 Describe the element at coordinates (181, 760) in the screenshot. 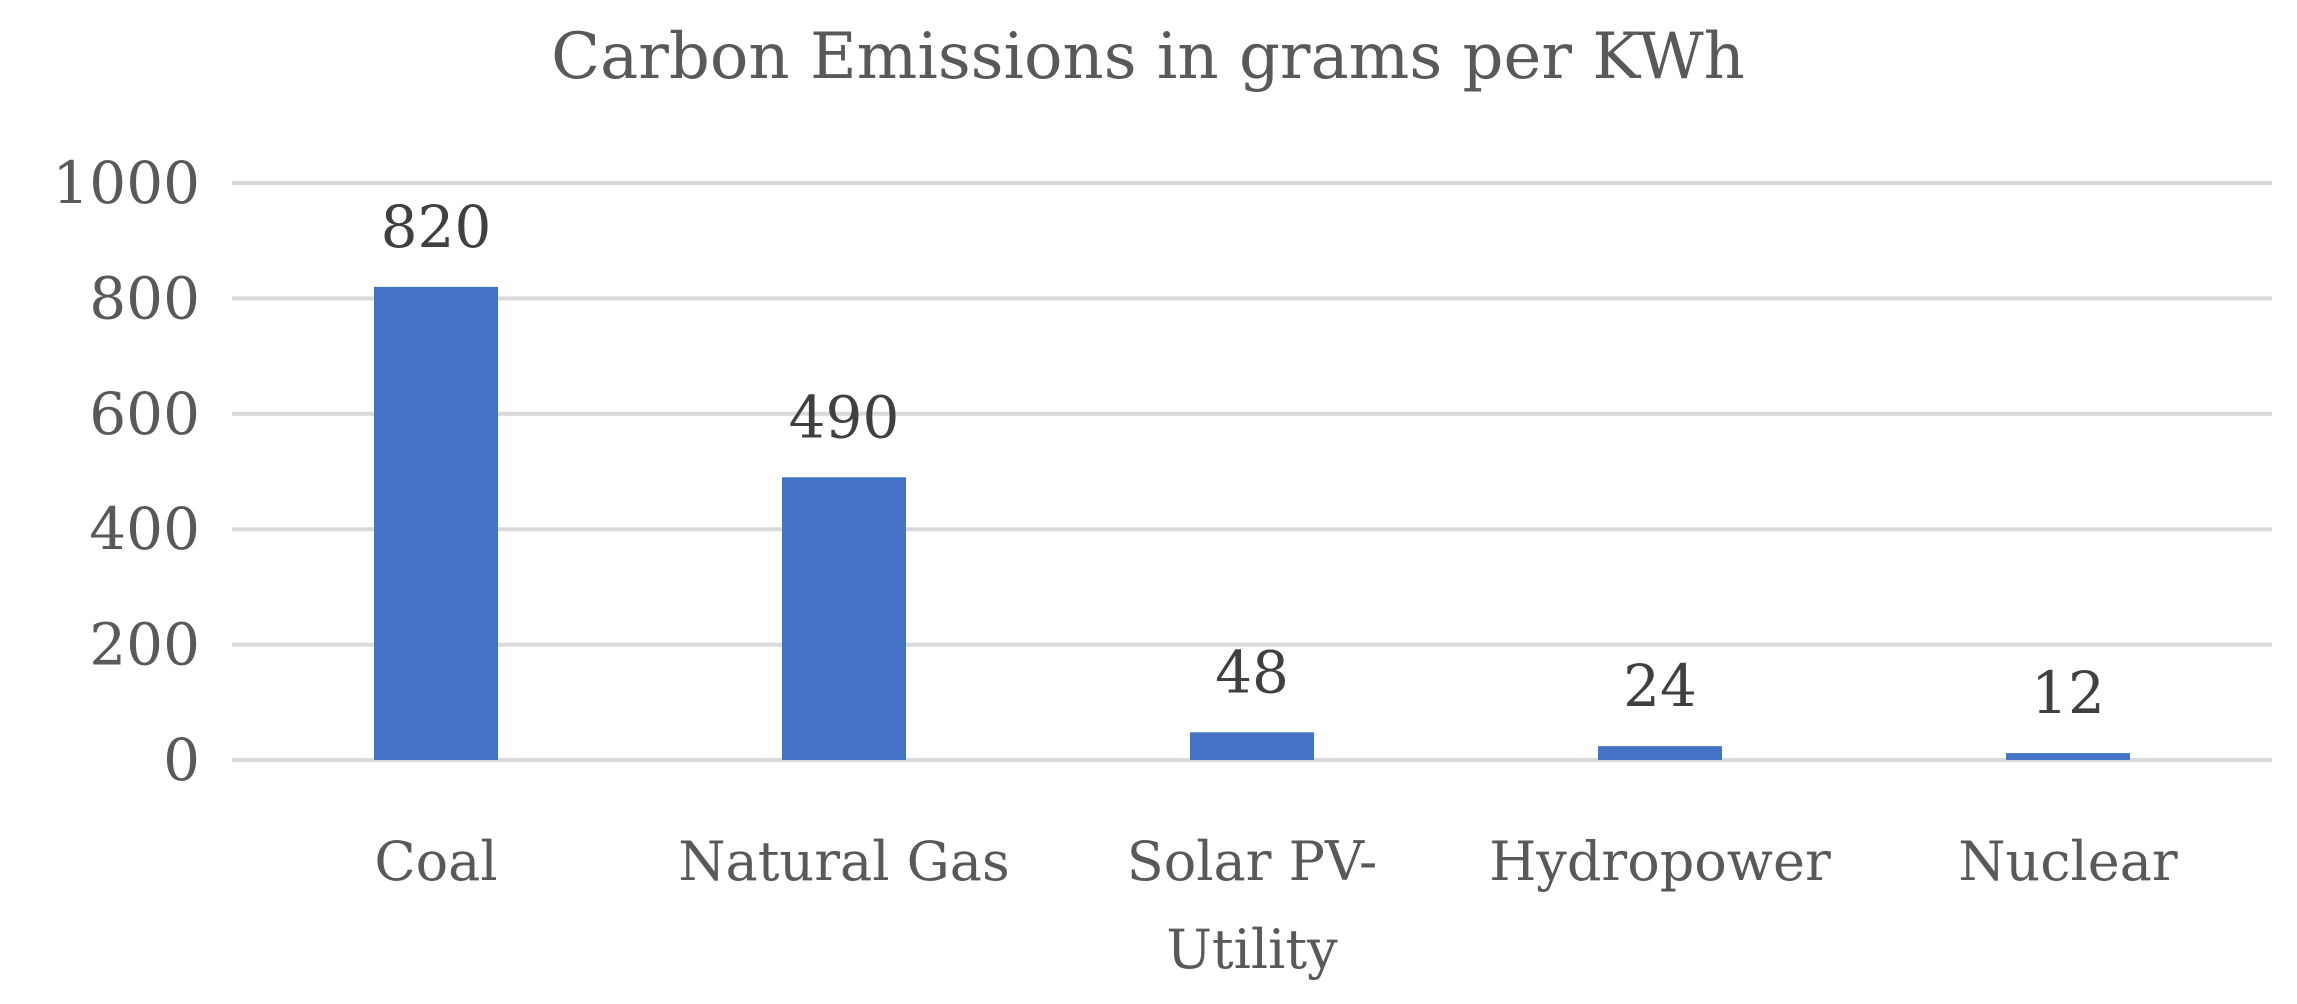

I see `y-tick-label: 0` at that location.